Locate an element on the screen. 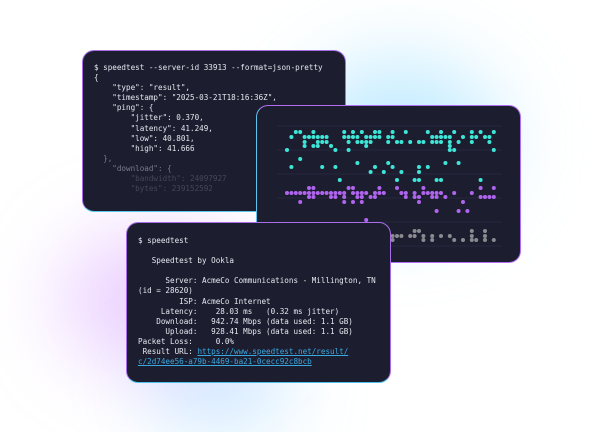  terminal-line: Upload: 928.41 Mbps (data used: 1.1 GB) is located at coordinates (245, 331).